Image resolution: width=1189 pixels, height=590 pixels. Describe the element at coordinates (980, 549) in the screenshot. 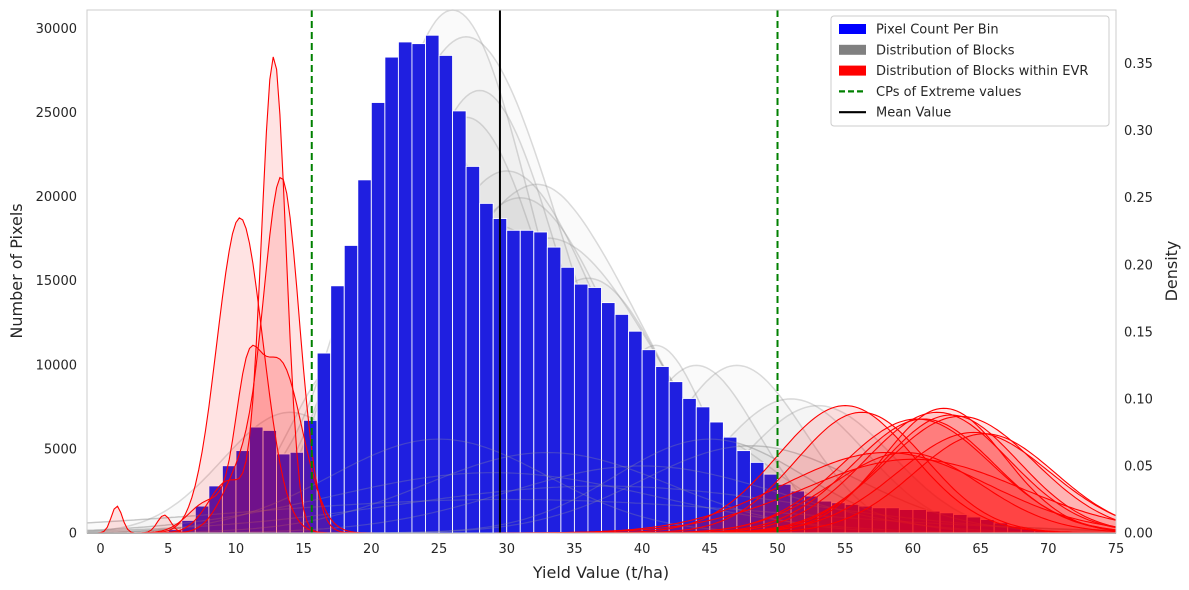

I see `x-tick-label: 65` at that location.